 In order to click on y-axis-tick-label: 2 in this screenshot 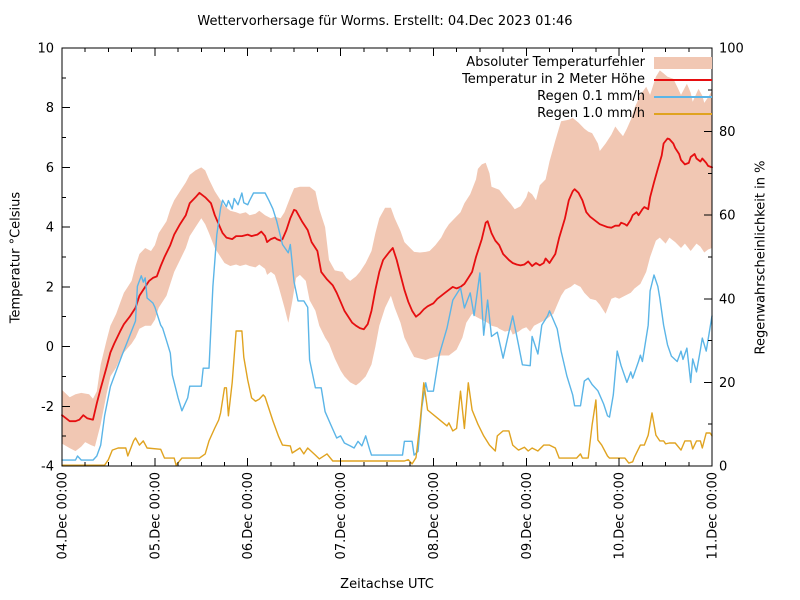, I will do `click(50, 287)`.